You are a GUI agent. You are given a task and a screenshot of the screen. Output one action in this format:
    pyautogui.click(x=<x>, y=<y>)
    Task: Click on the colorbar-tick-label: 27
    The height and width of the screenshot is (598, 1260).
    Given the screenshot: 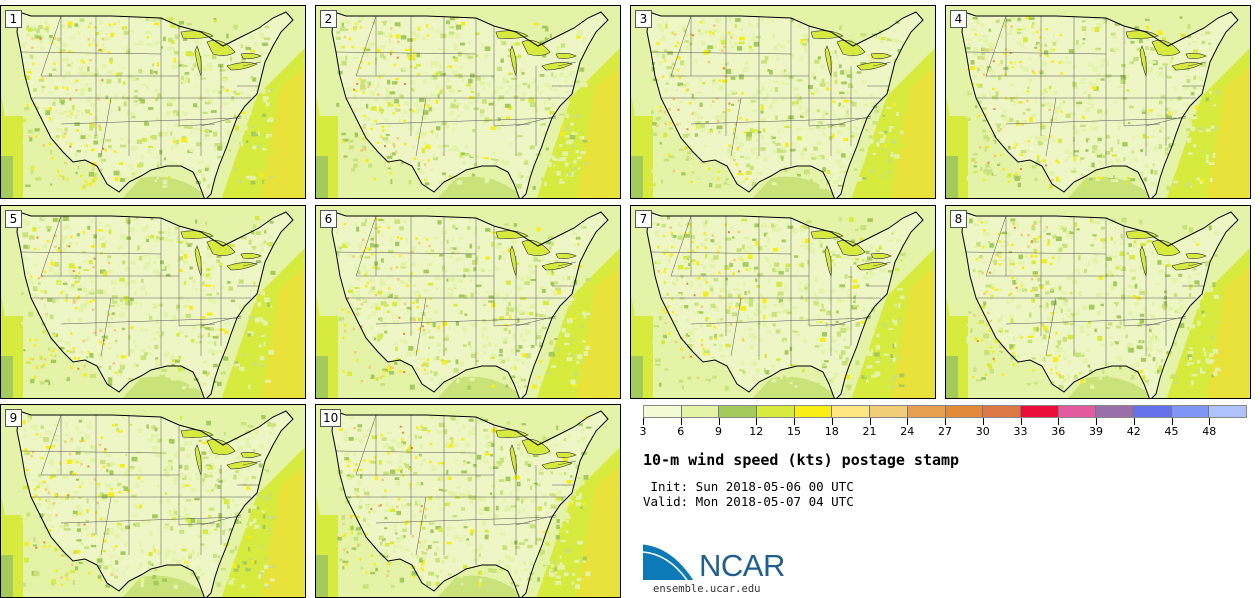 What is the action you would take?
    pyautogui.click(x=945, y=431)
    